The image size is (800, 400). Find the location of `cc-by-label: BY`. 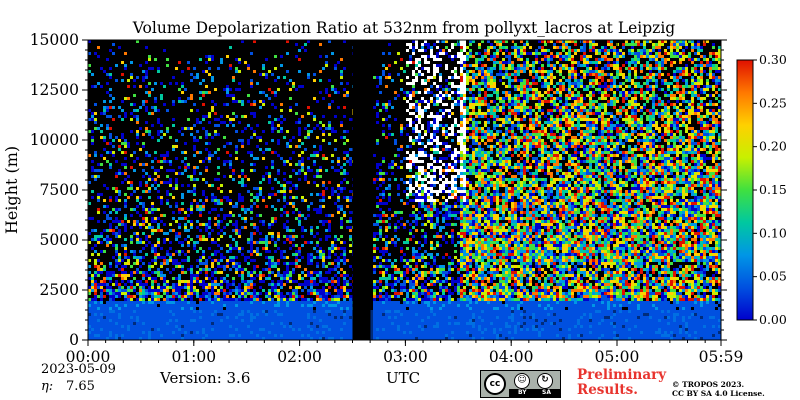

cc-by-label: BY is located at coordinates (522, 392).